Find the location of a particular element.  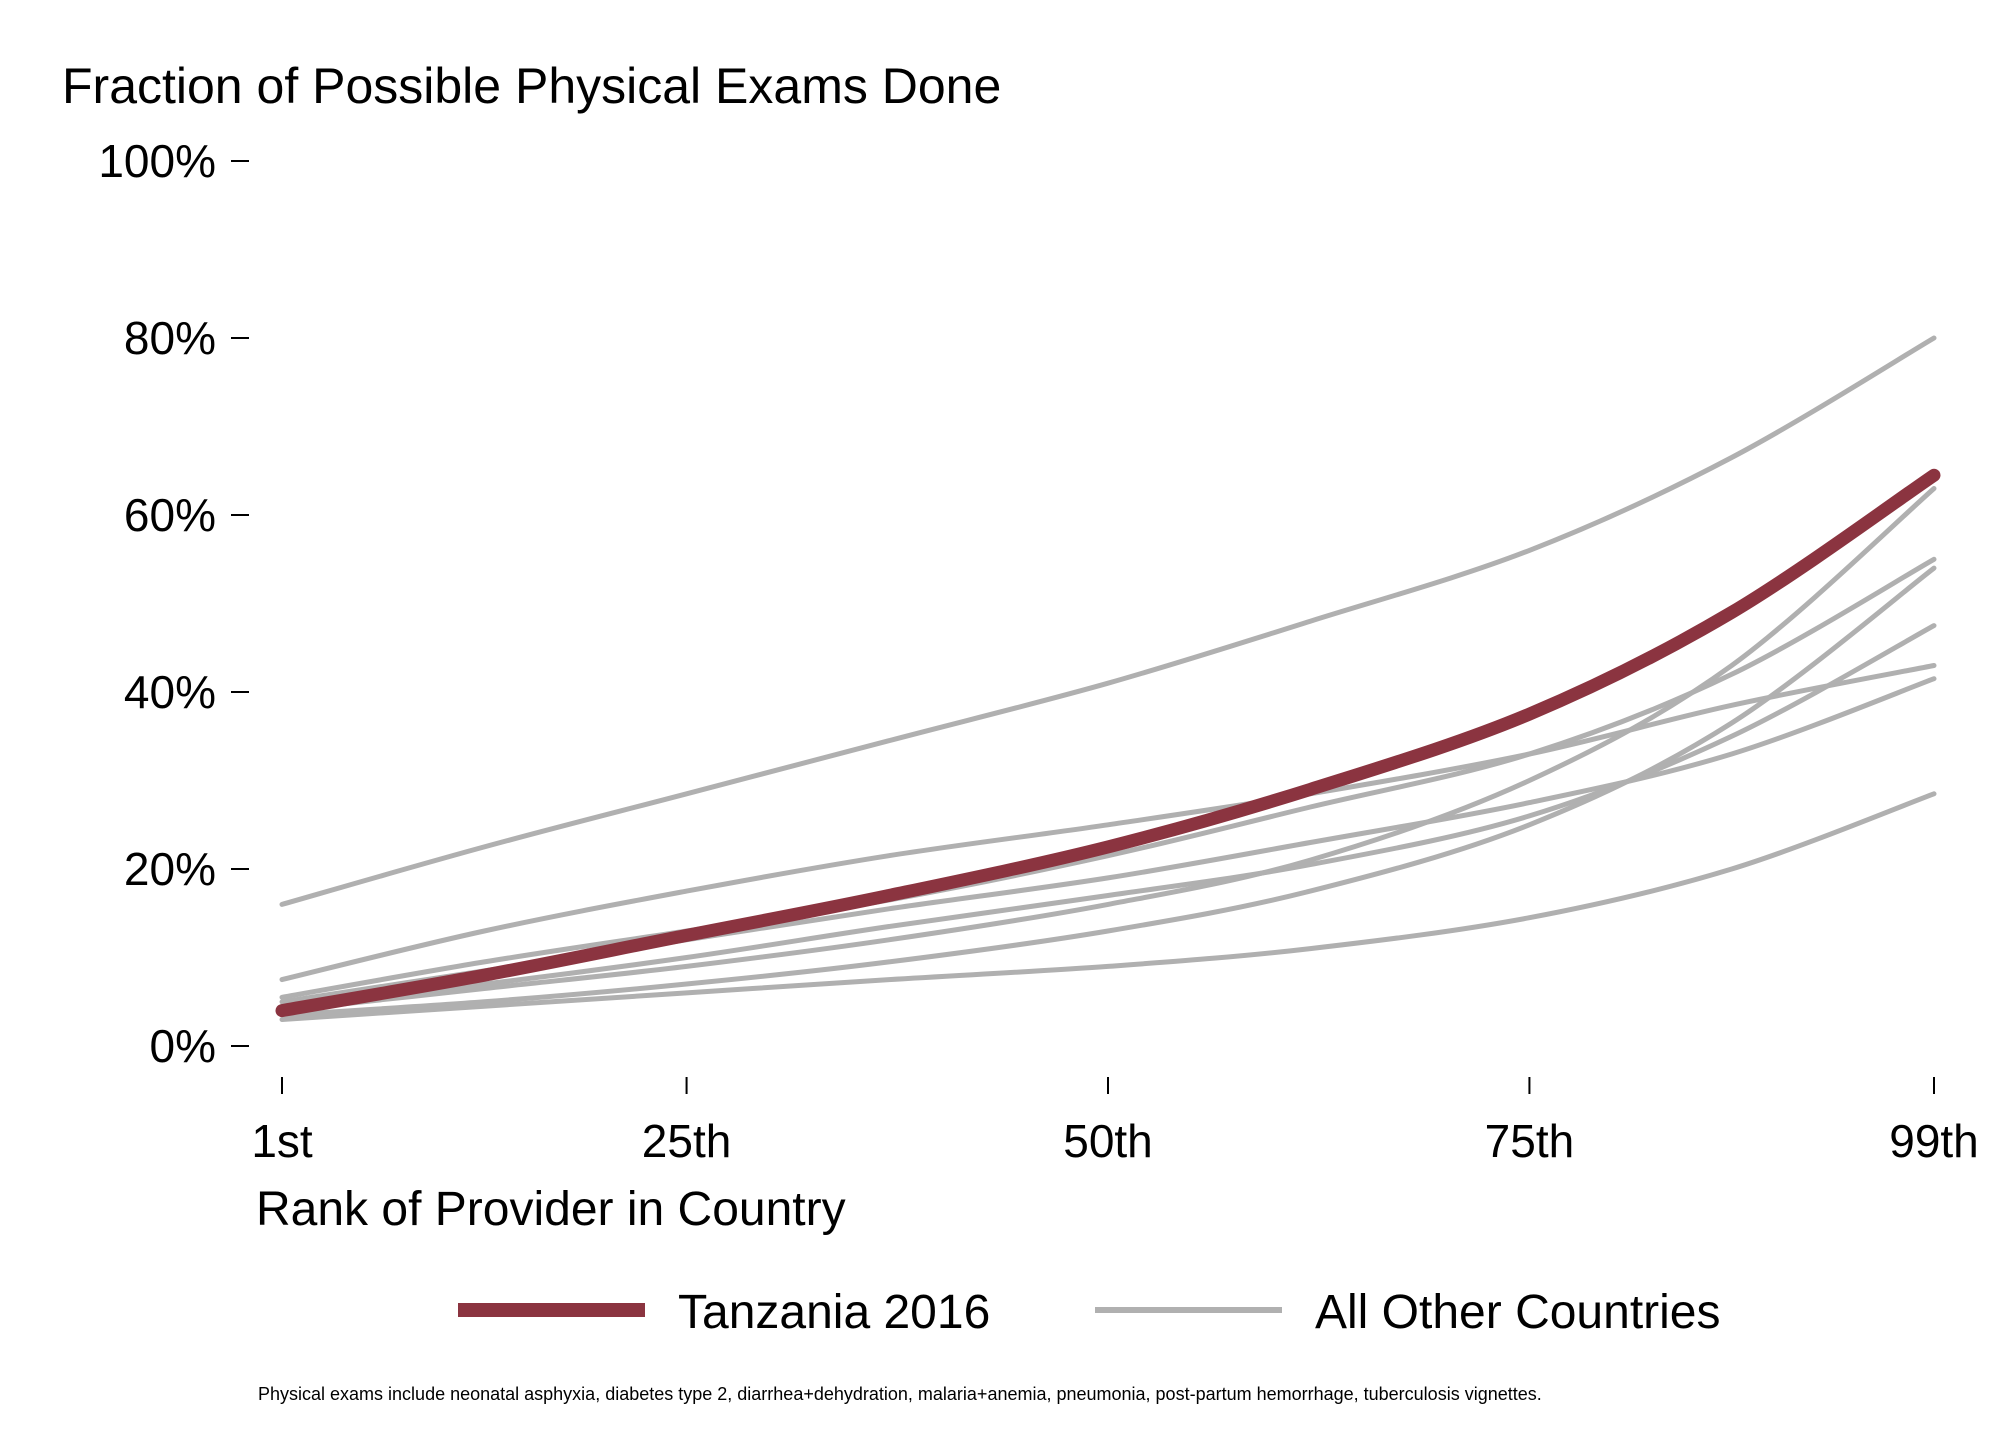

x-axis: 1st 25th 50th 75th 99th is located at coordinates (1115, 1122).